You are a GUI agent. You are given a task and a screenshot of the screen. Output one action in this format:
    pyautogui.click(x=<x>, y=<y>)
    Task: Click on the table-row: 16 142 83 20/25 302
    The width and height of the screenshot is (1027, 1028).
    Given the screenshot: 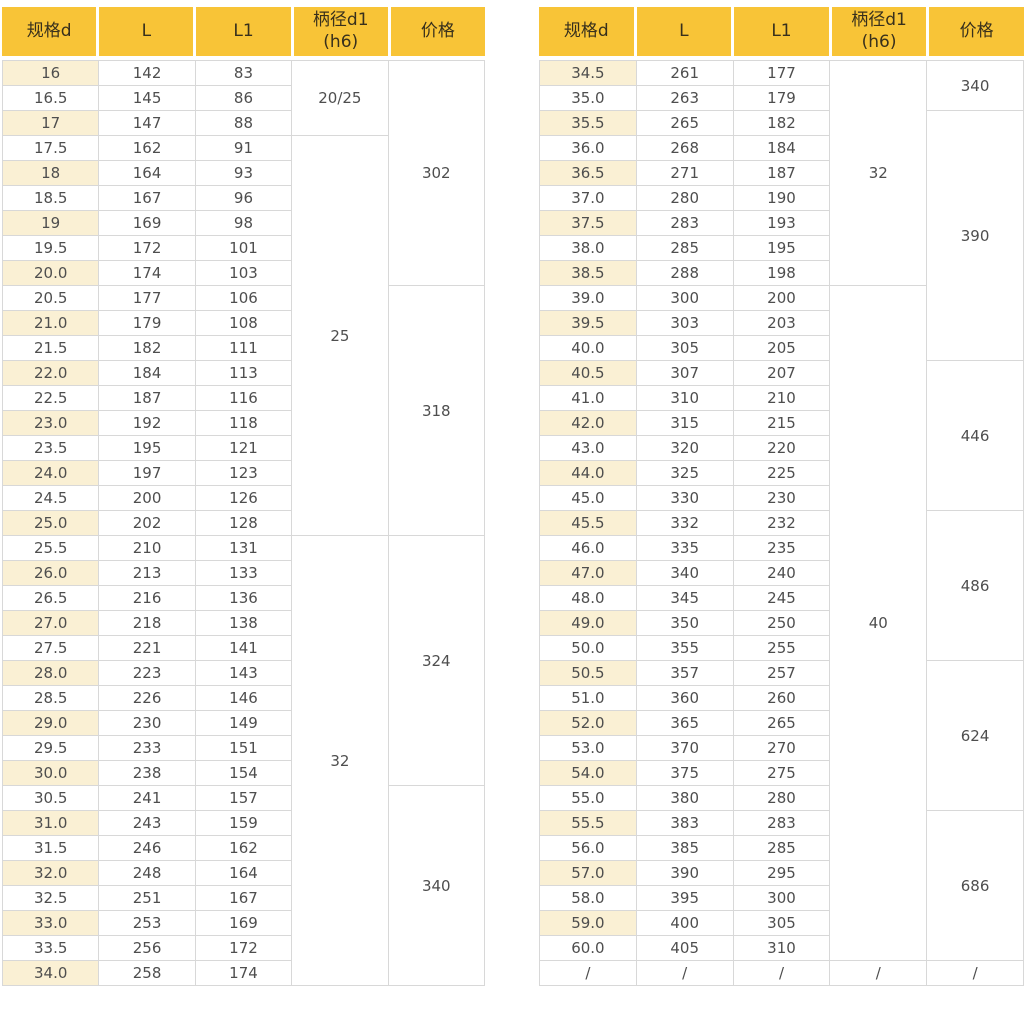 What is the action you would take?
    pyautogui.click(x=243, y=173)
    